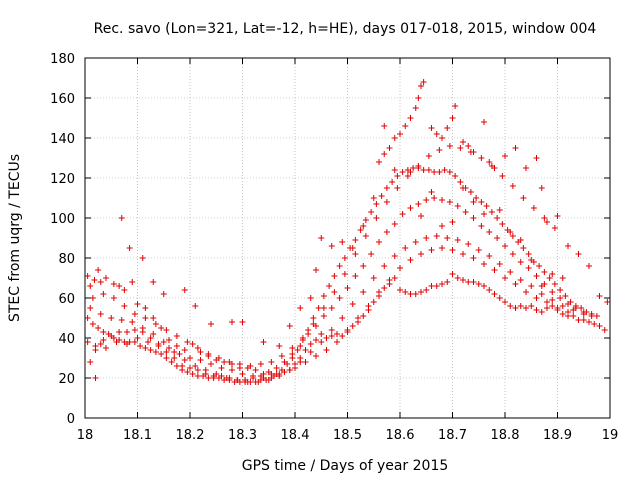 This screenshot has width=640, height=480. What do you see at coordinates (66, 339) in the screenshot?
I see `y-tick-label: 40` at bounding box center [66, 339].